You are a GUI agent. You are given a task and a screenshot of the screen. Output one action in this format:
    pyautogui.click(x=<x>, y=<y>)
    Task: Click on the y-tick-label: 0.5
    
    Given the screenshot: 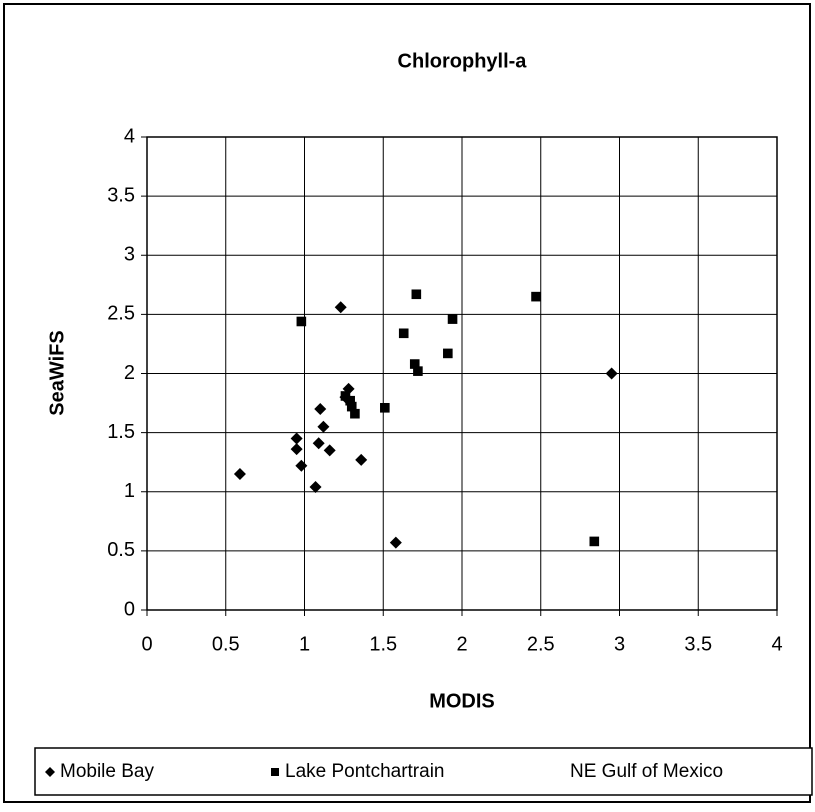 What is the action you would take?
    pyautogui.click(x=121, y=550)
    